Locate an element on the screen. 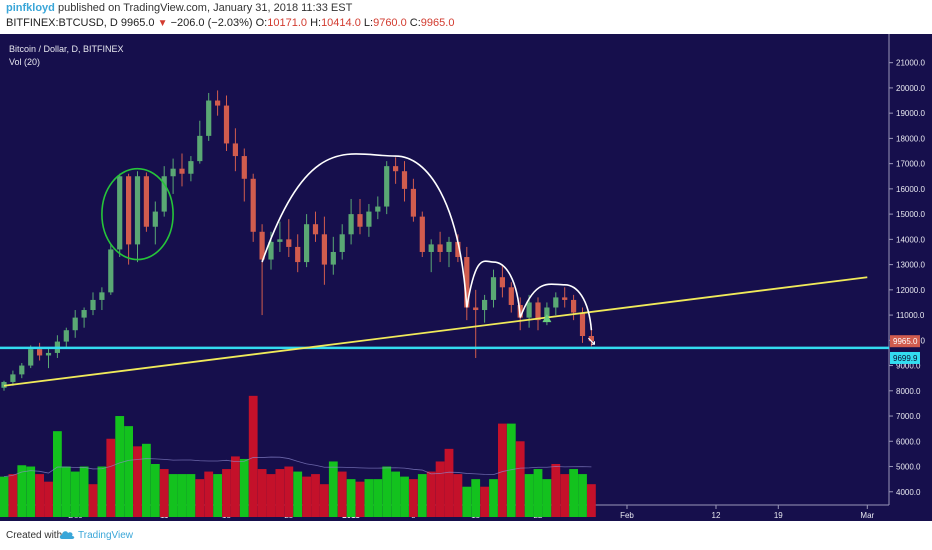  price-tick-label: 9000.0 is located at coordinates (908, 366).